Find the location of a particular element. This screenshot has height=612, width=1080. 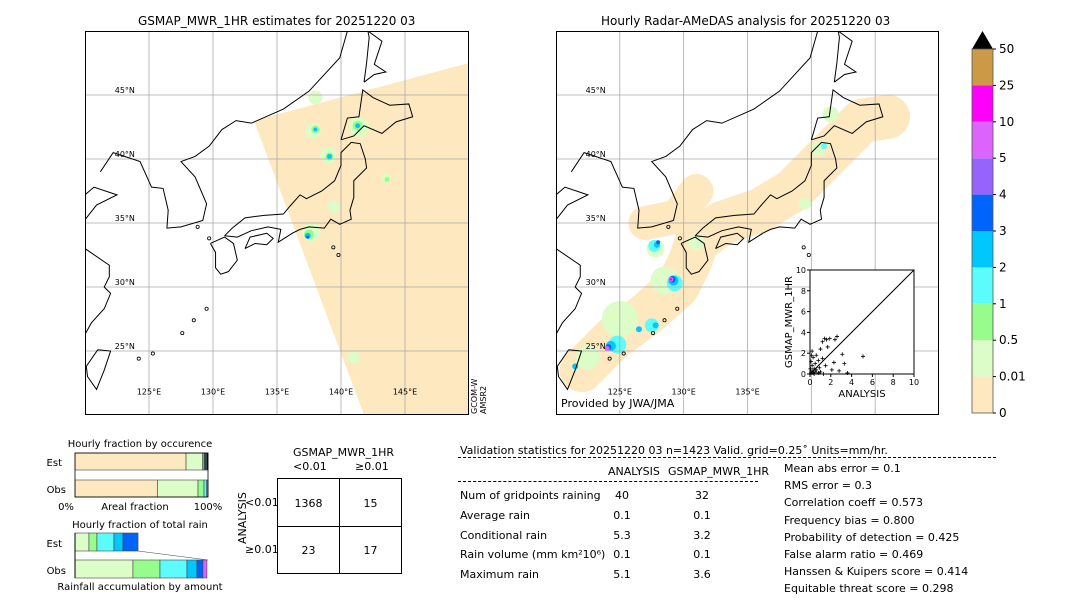

col-header-lt: <0.01 is located at coordinates (310, 466).